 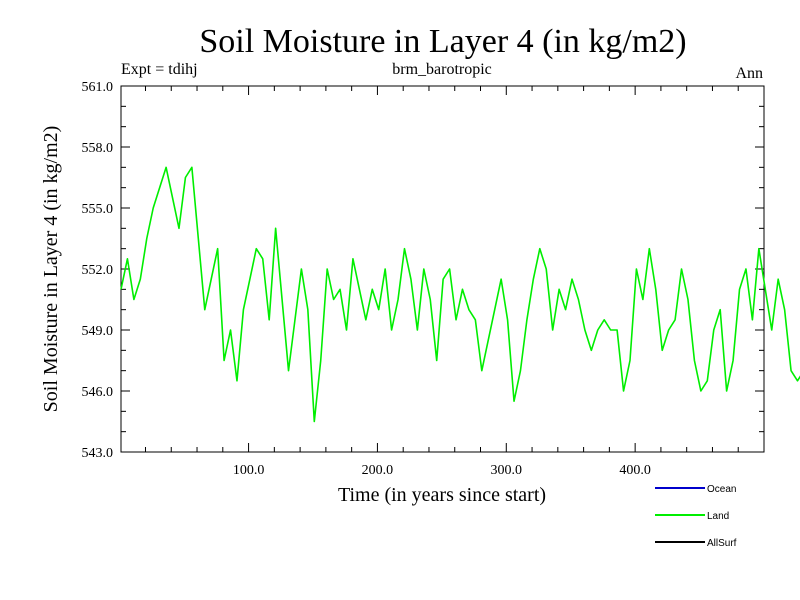 What do you see at coordinates (442, 69) in the screenshot?
I see `chart-subtitle-center: brm_barotropic` at bounding box center [442, 69].